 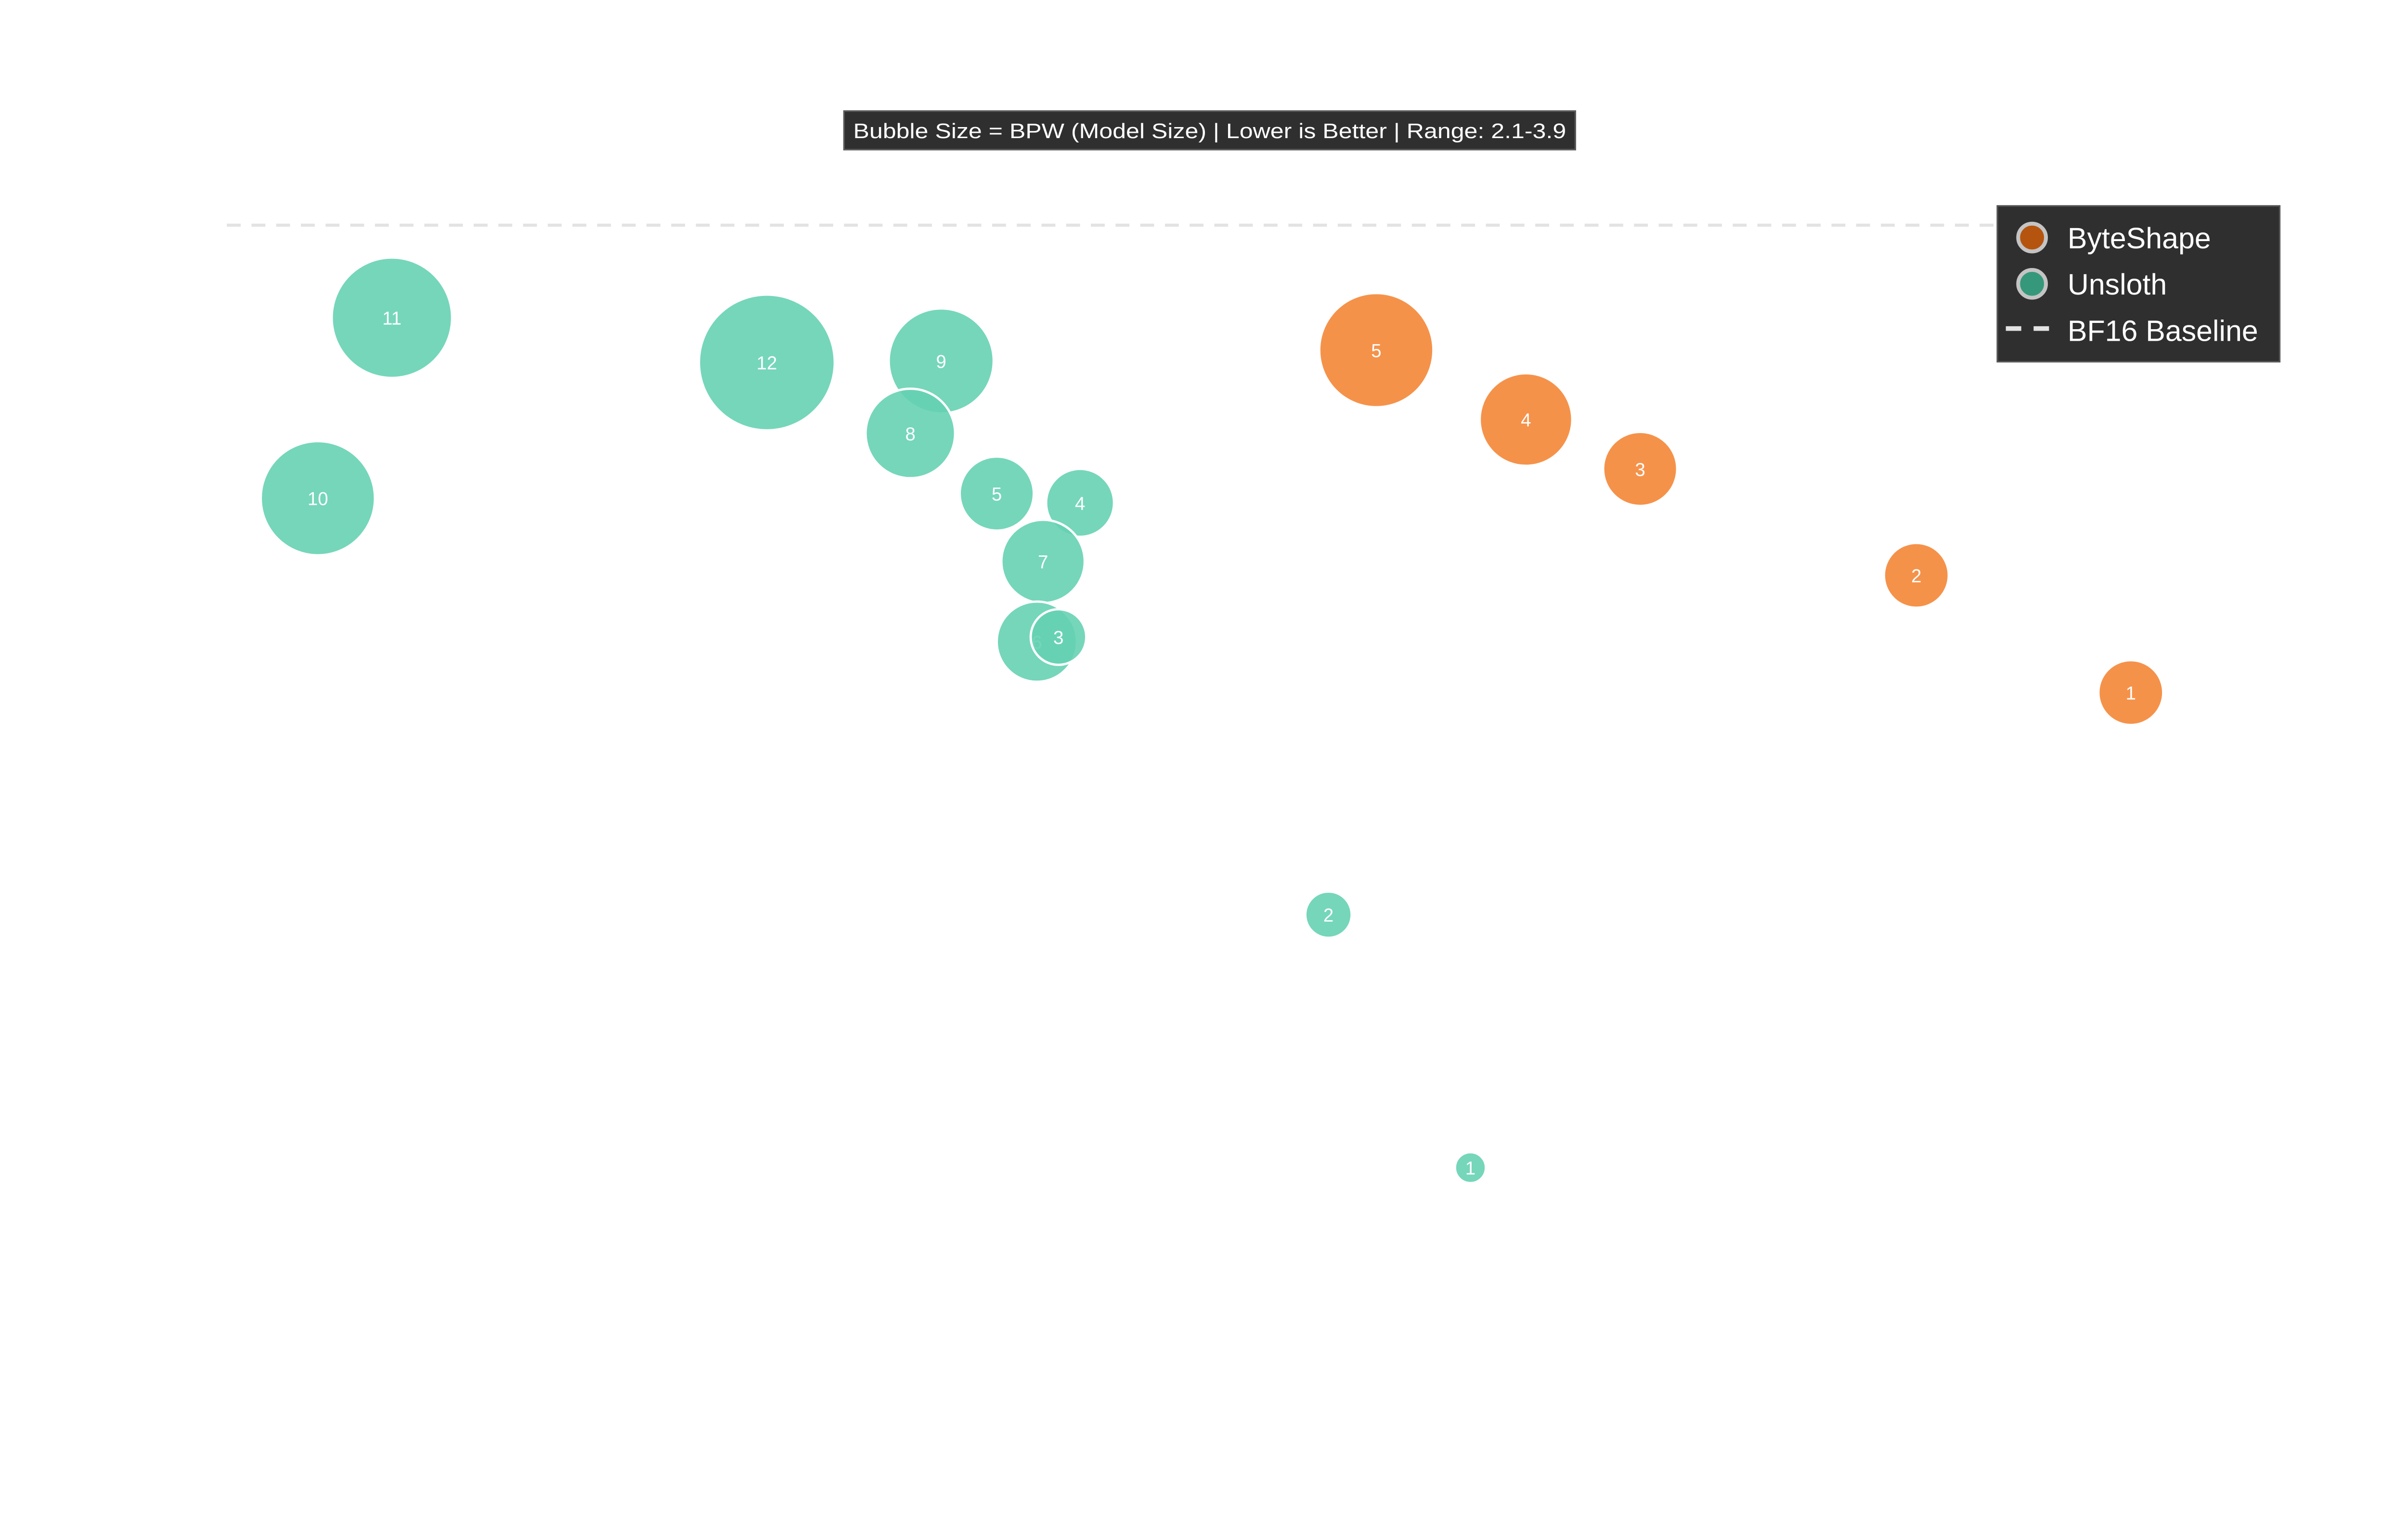 I want to click on bubble-label-unsloth-11: 11, so click(x=391, y=318).